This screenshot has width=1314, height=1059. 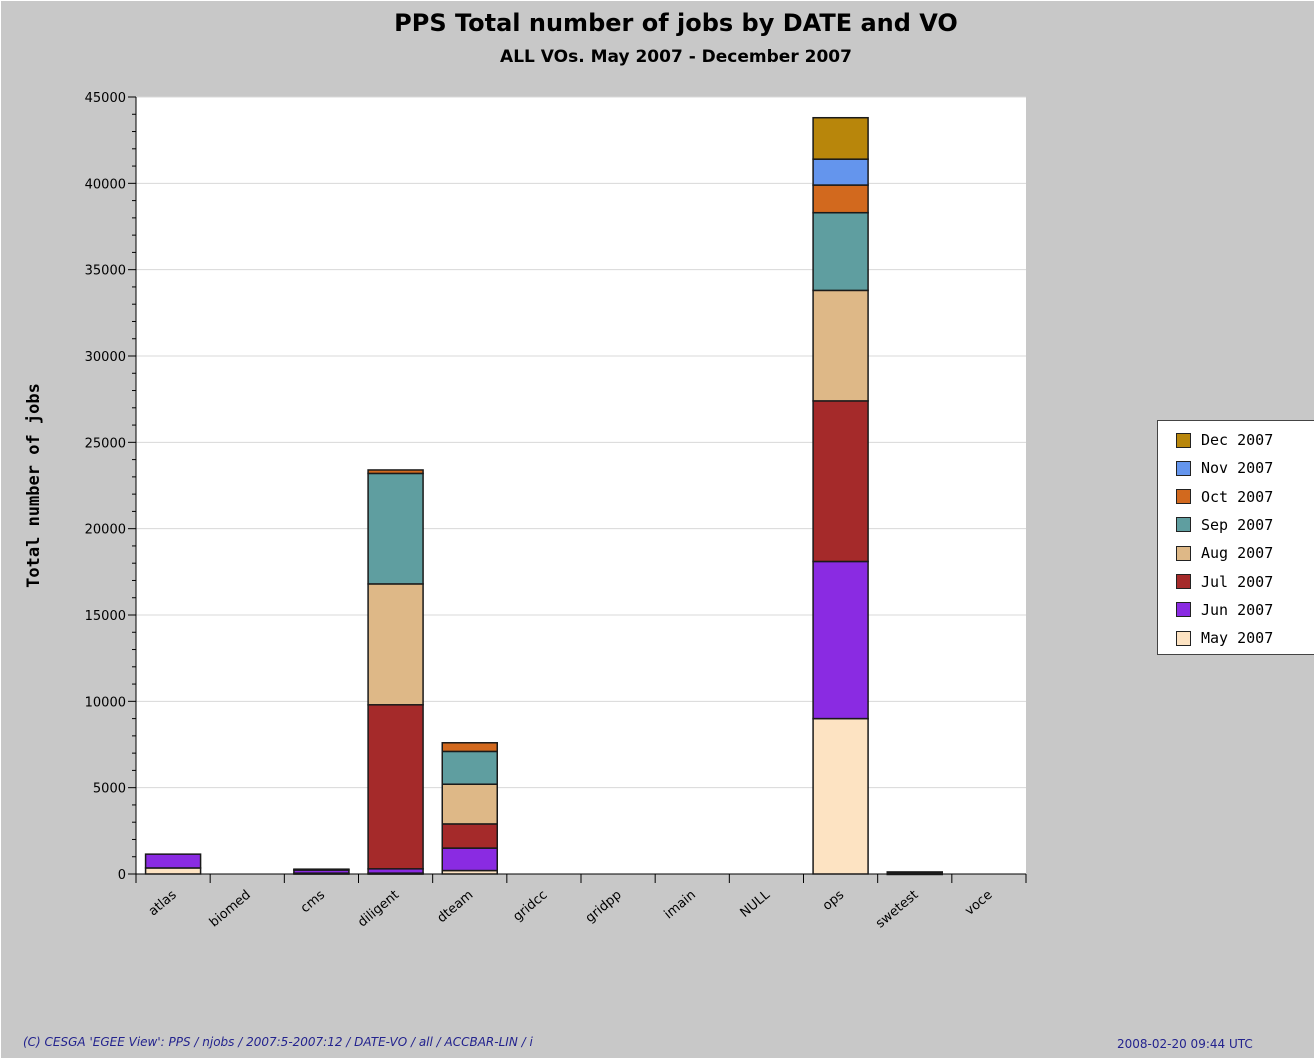 What do you see at coordinates (530, 906) in the screenshot?
I see `x-tick-label: gridcc` at bounding box center [530, 906].